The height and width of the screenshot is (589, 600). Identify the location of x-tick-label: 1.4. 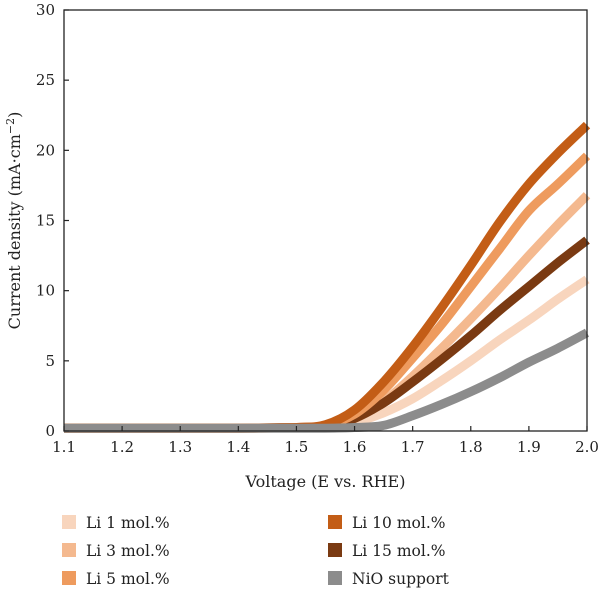
(238, 447).